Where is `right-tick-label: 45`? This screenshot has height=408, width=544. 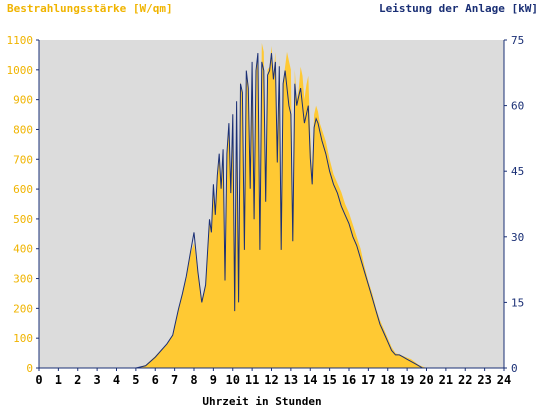 right-tick-label: 45 is located at coordinates (517, 171).